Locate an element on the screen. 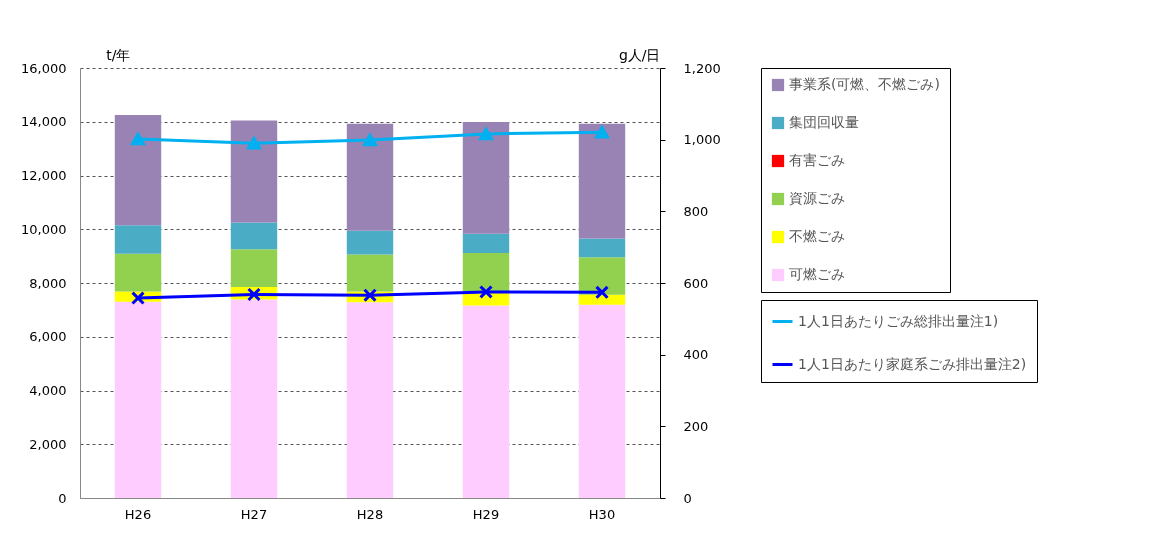  x-tick-label: H26 is located at coordinates (138, 514).